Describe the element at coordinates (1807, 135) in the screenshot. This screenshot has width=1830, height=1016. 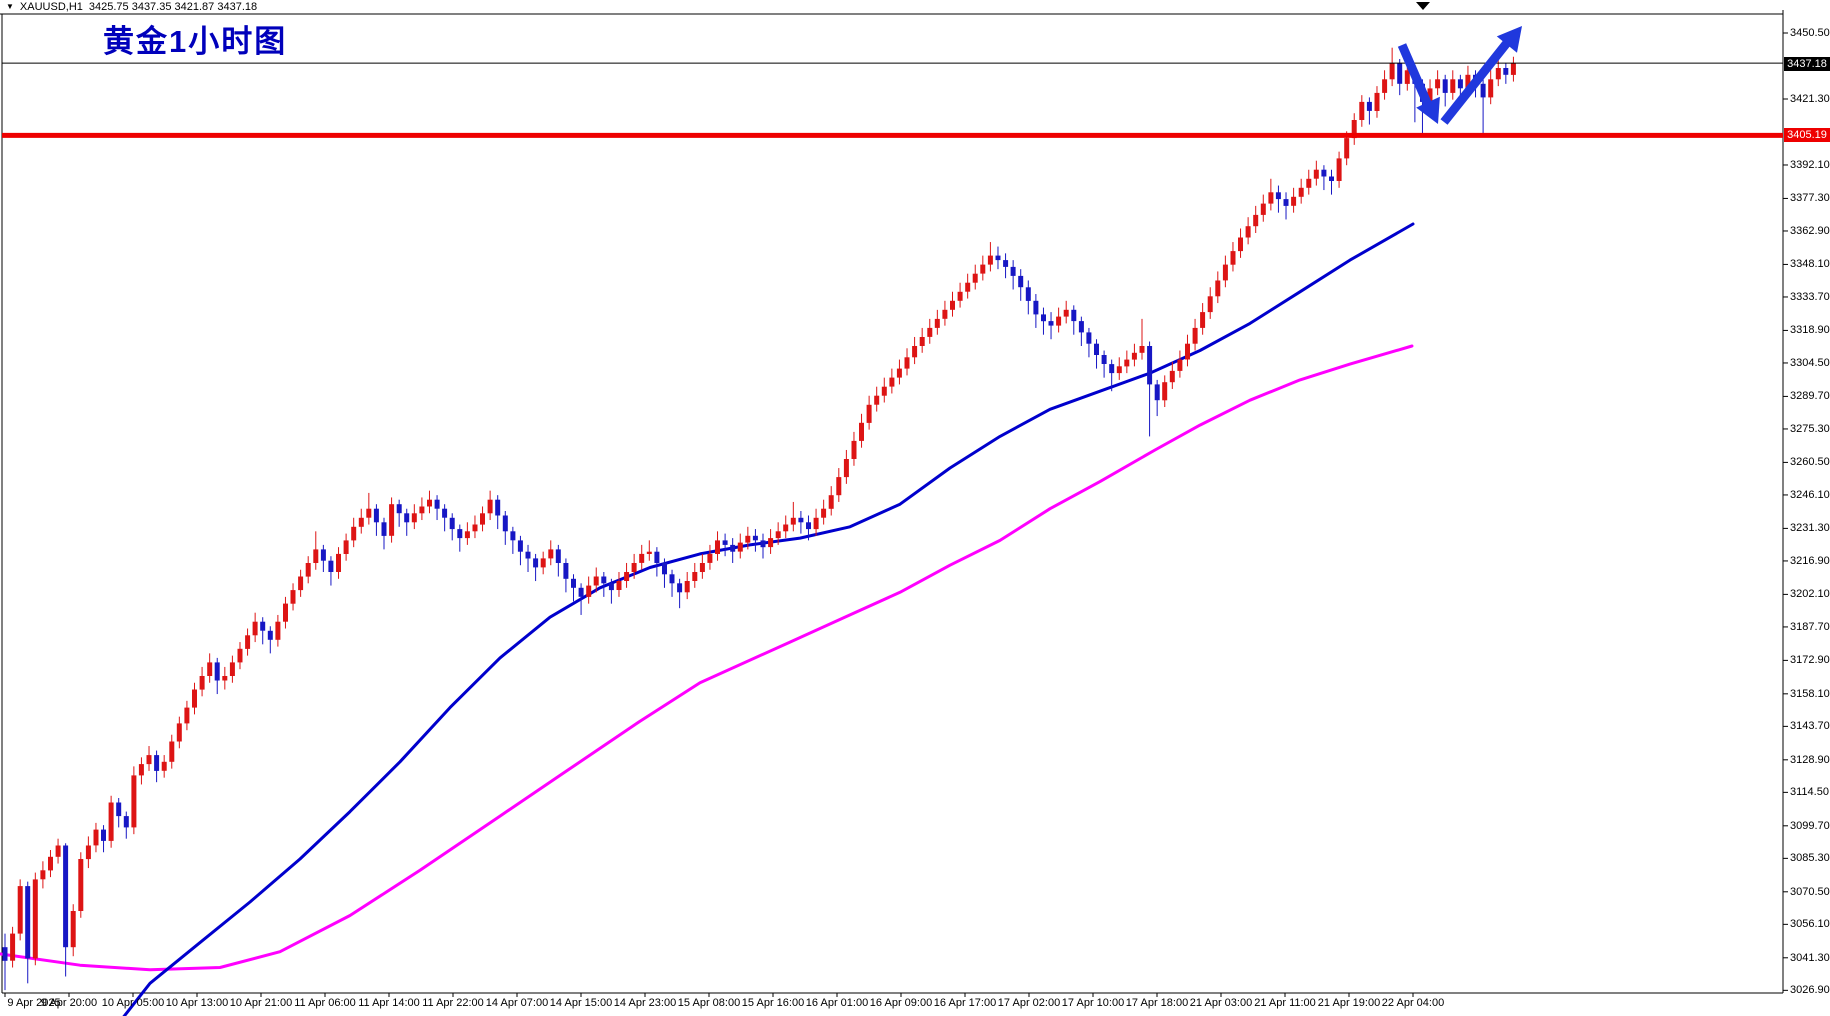
I see `resistance-price-badge: 3405.19` at that location.